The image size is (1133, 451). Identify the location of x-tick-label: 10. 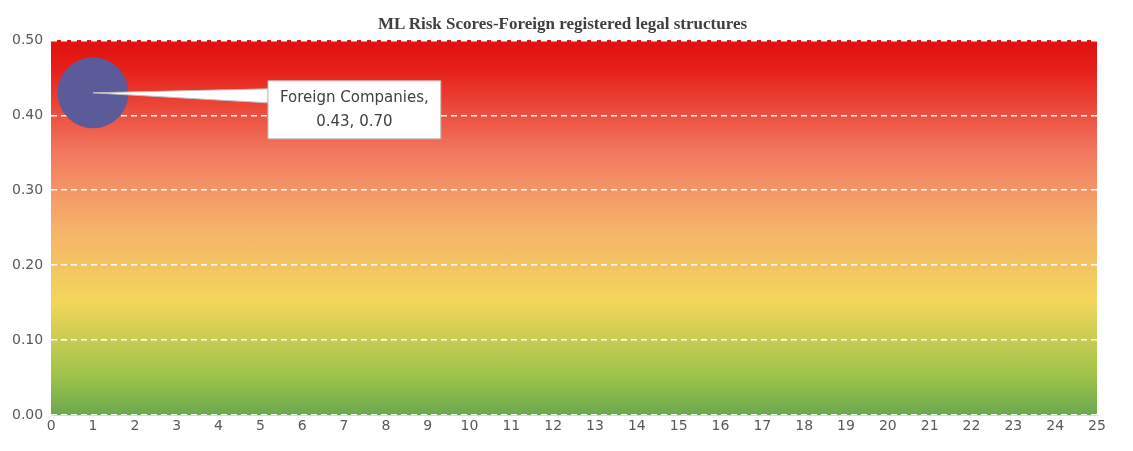
(469, 425).